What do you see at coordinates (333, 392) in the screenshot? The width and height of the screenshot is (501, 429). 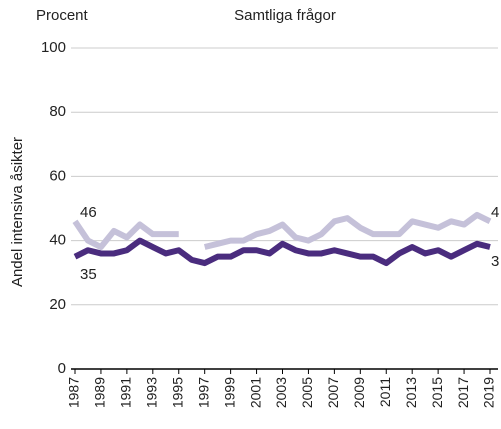 I see `x-tick-label: 2007` at bounding box center [333, 392].